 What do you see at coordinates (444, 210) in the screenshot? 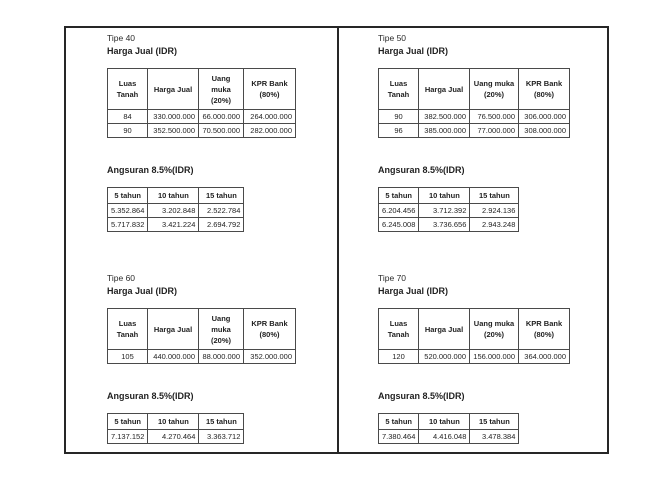
I see `cell-10-tahun: 3.712.392` at bounding box center [444, 210].